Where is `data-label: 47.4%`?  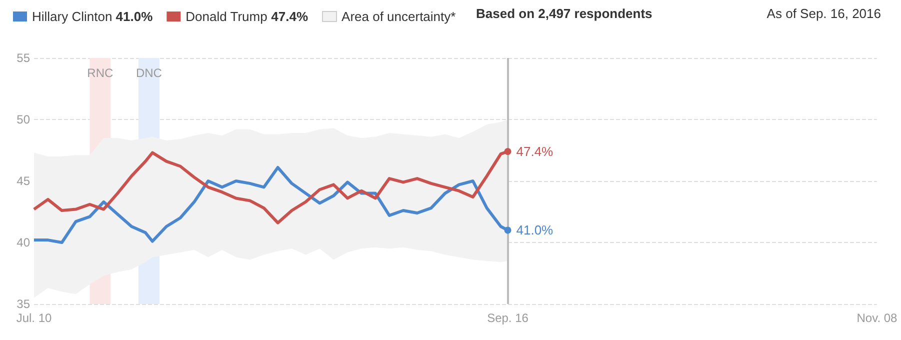
data-label: 47.4% is located at coordinates (535, 151).